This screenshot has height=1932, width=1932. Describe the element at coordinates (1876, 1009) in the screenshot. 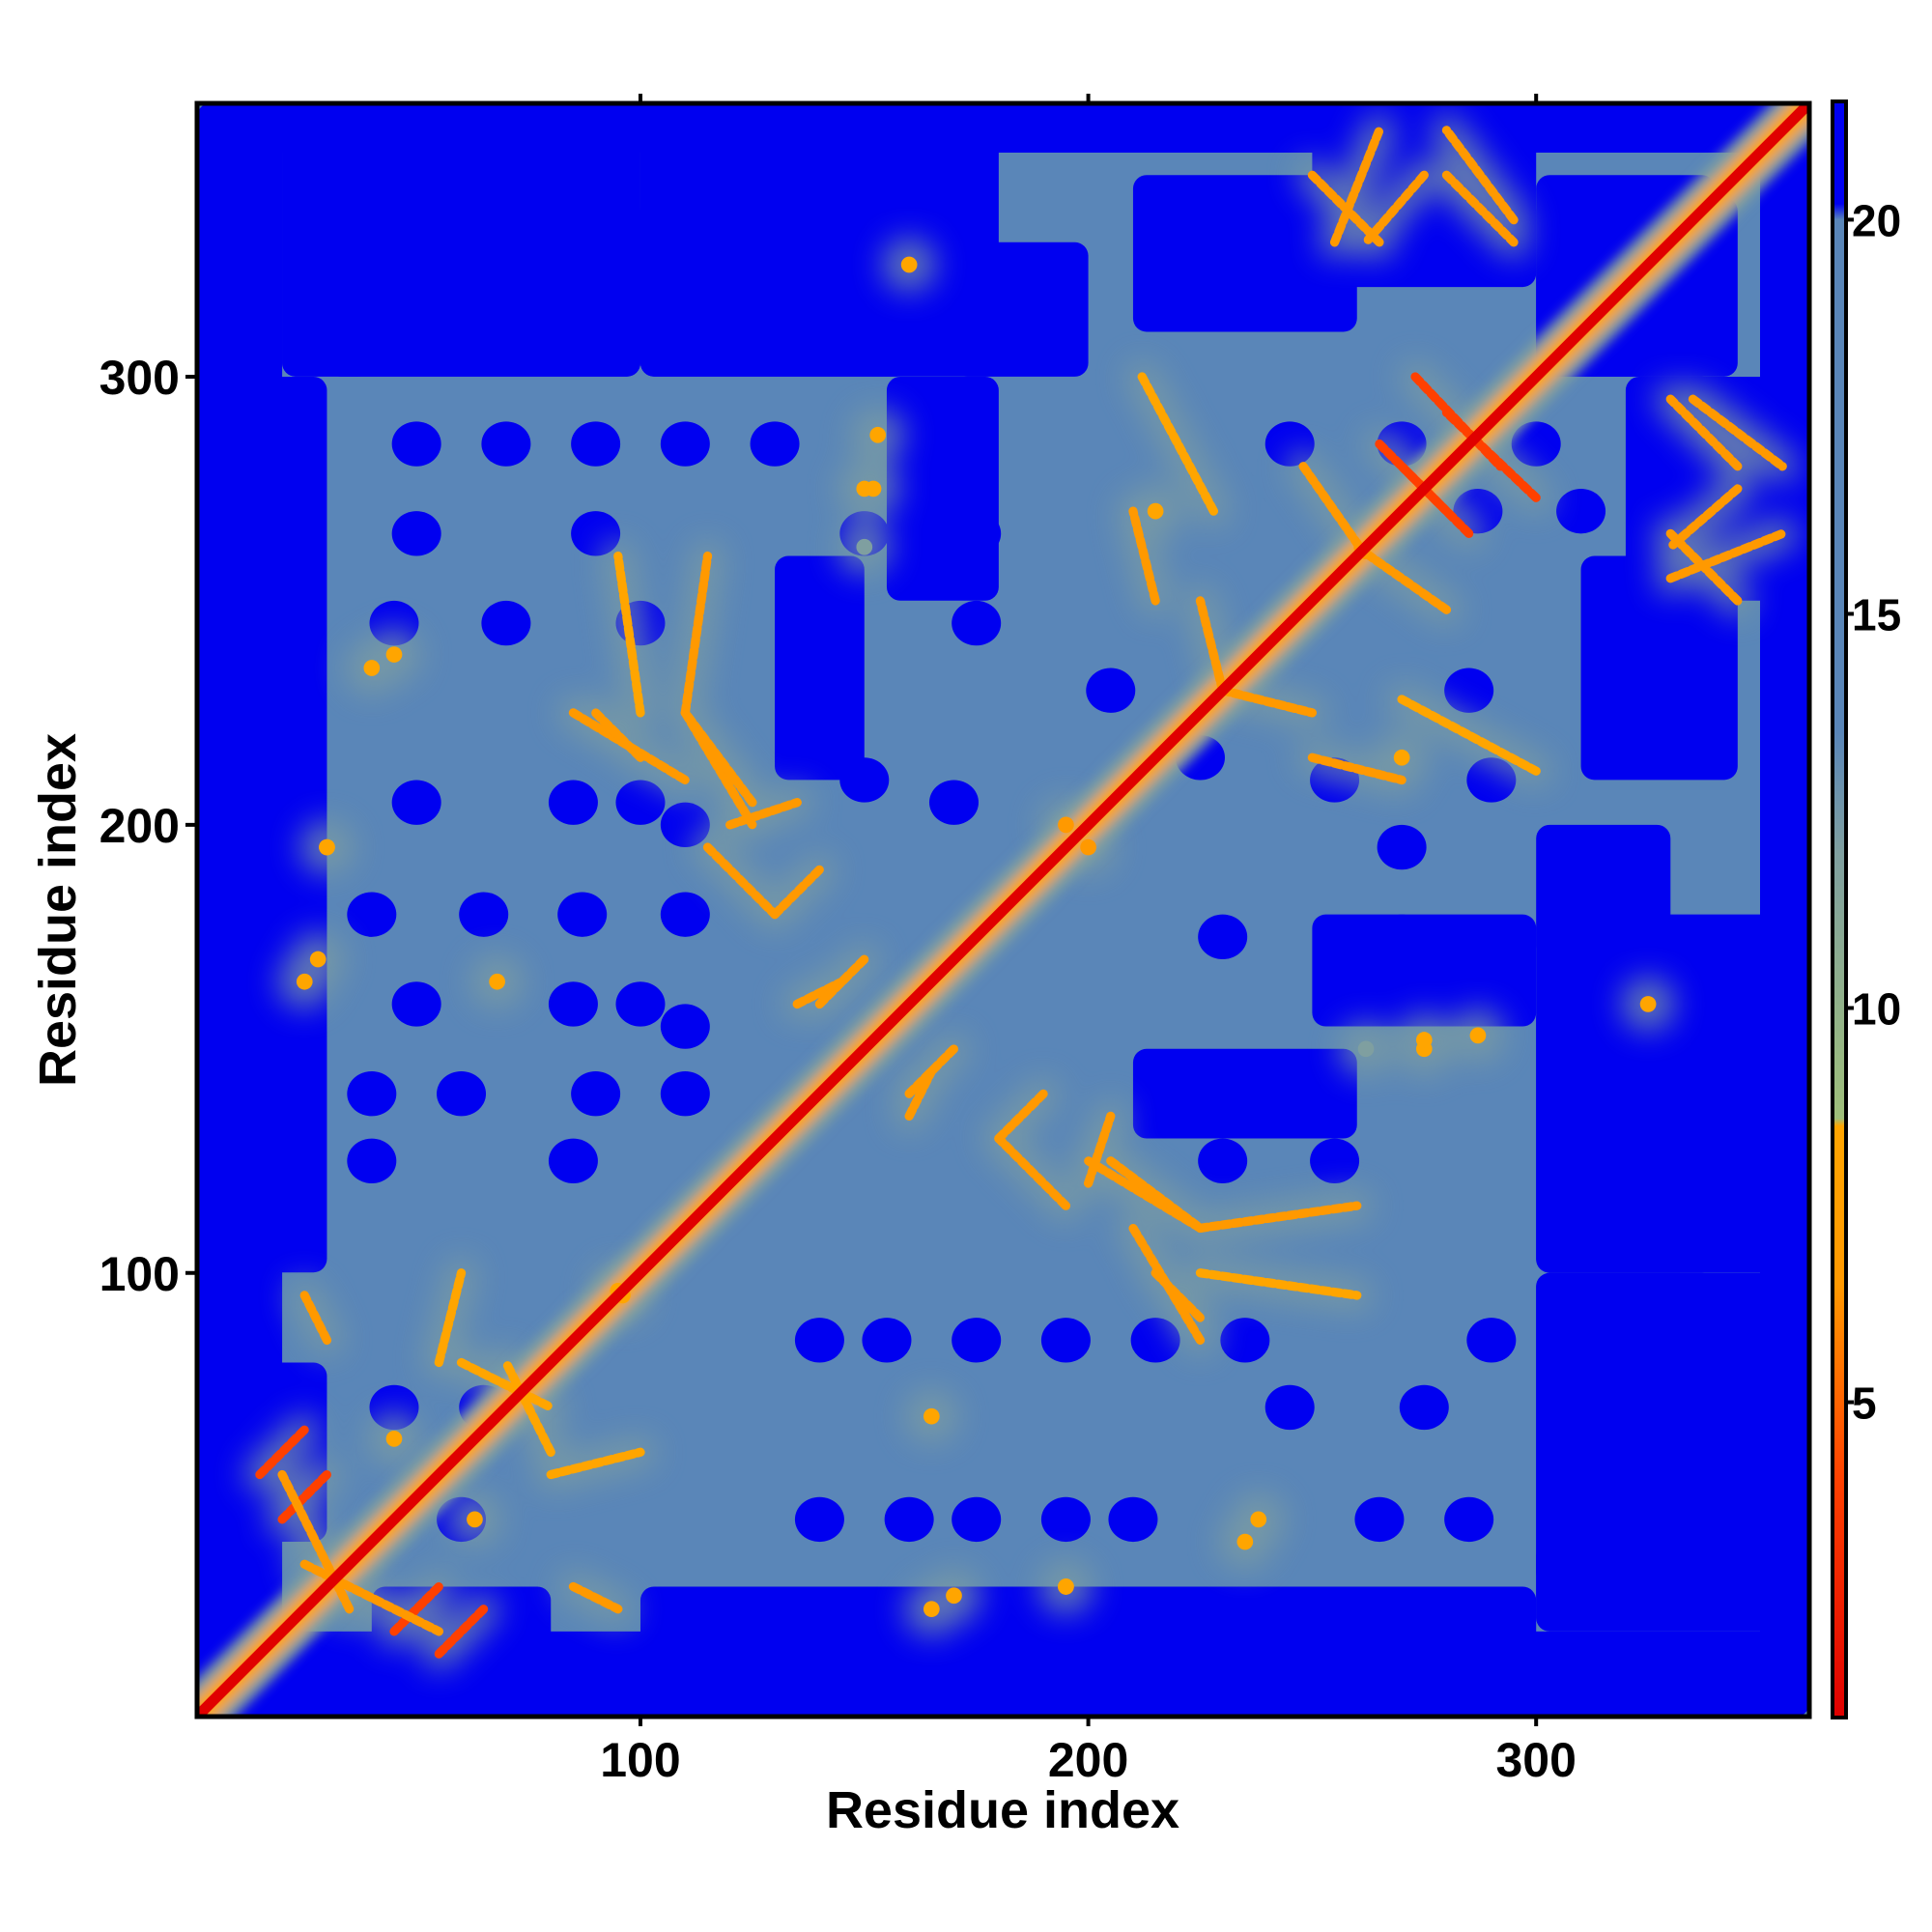

I see `colorbar-tick-label-10: 10` at that location.